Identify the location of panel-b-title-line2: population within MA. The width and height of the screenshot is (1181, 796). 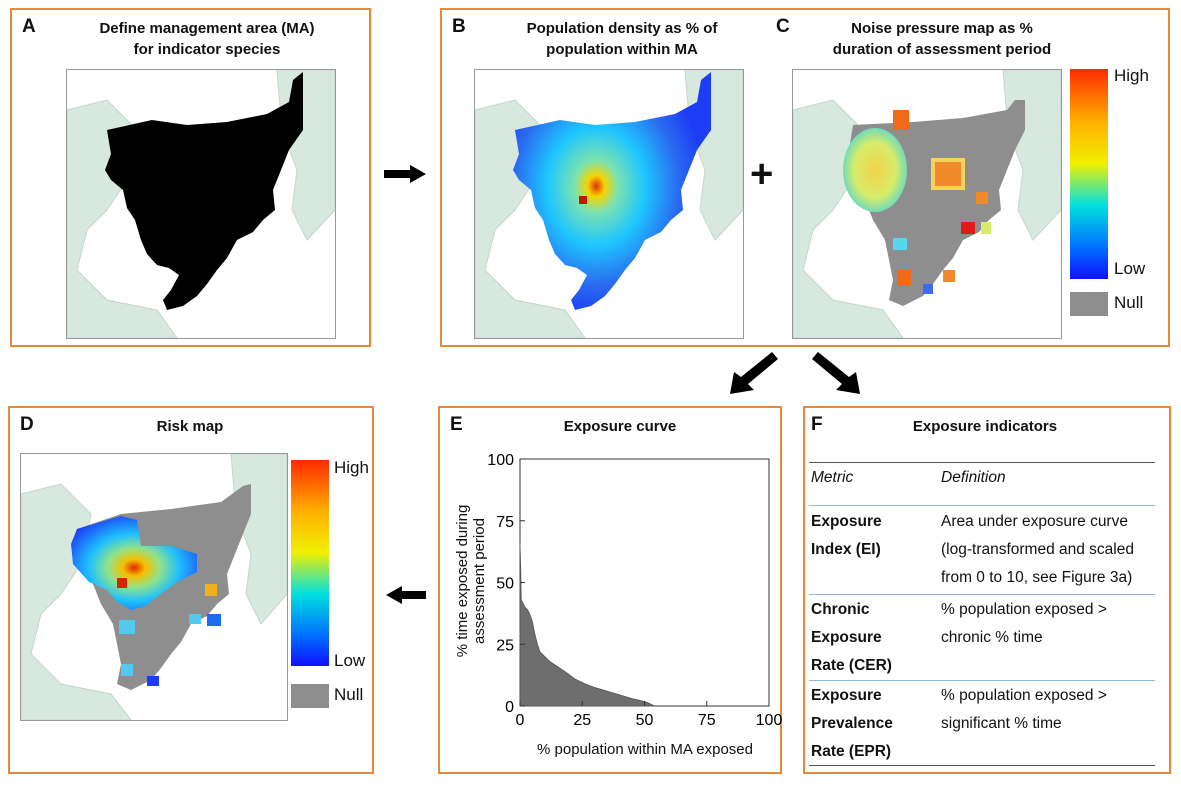
(622, 49).